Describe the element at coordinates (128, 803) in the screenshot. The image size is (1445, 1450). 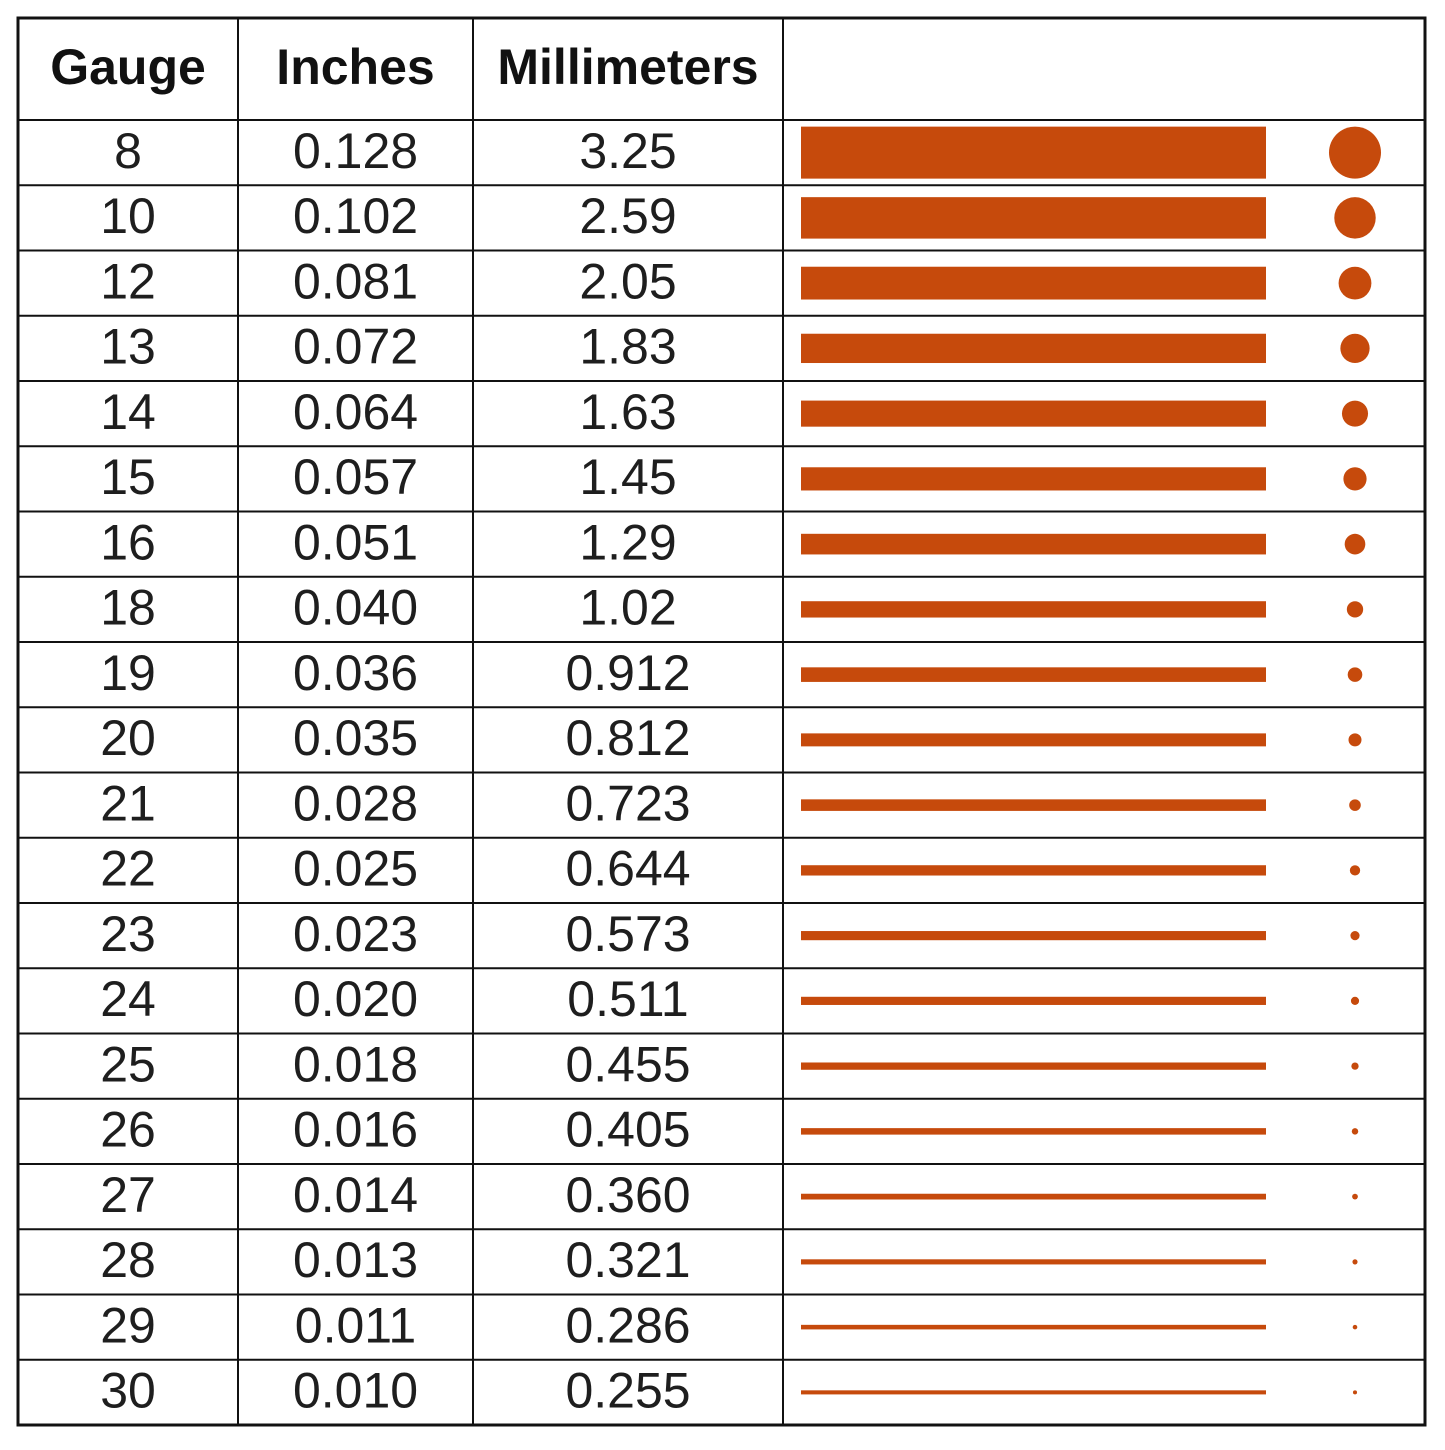
I see `table-cell: 21` at that location.